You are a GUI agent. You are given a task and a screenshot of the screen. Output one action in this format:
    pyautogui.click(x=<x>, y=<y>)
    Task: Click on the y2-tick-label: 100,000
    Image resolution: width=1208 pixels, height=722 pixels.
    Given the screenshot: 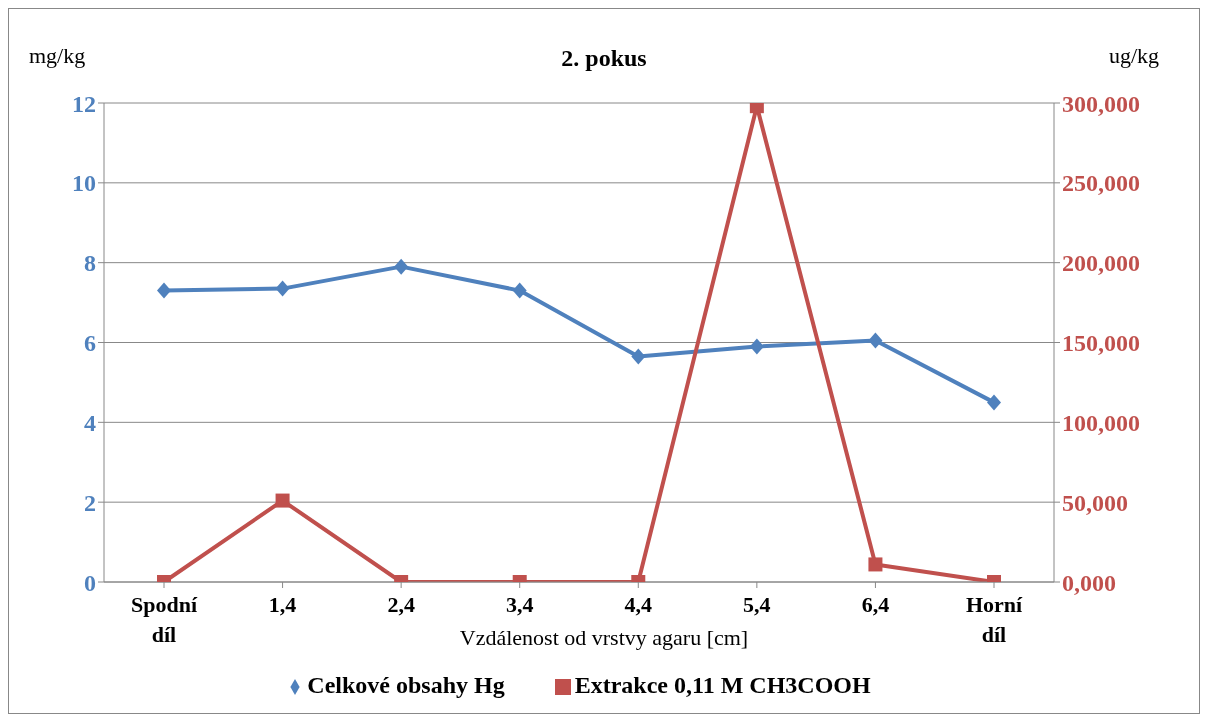 What is the action you would take?
    pyautogui.click(x=1101, y=422)
    